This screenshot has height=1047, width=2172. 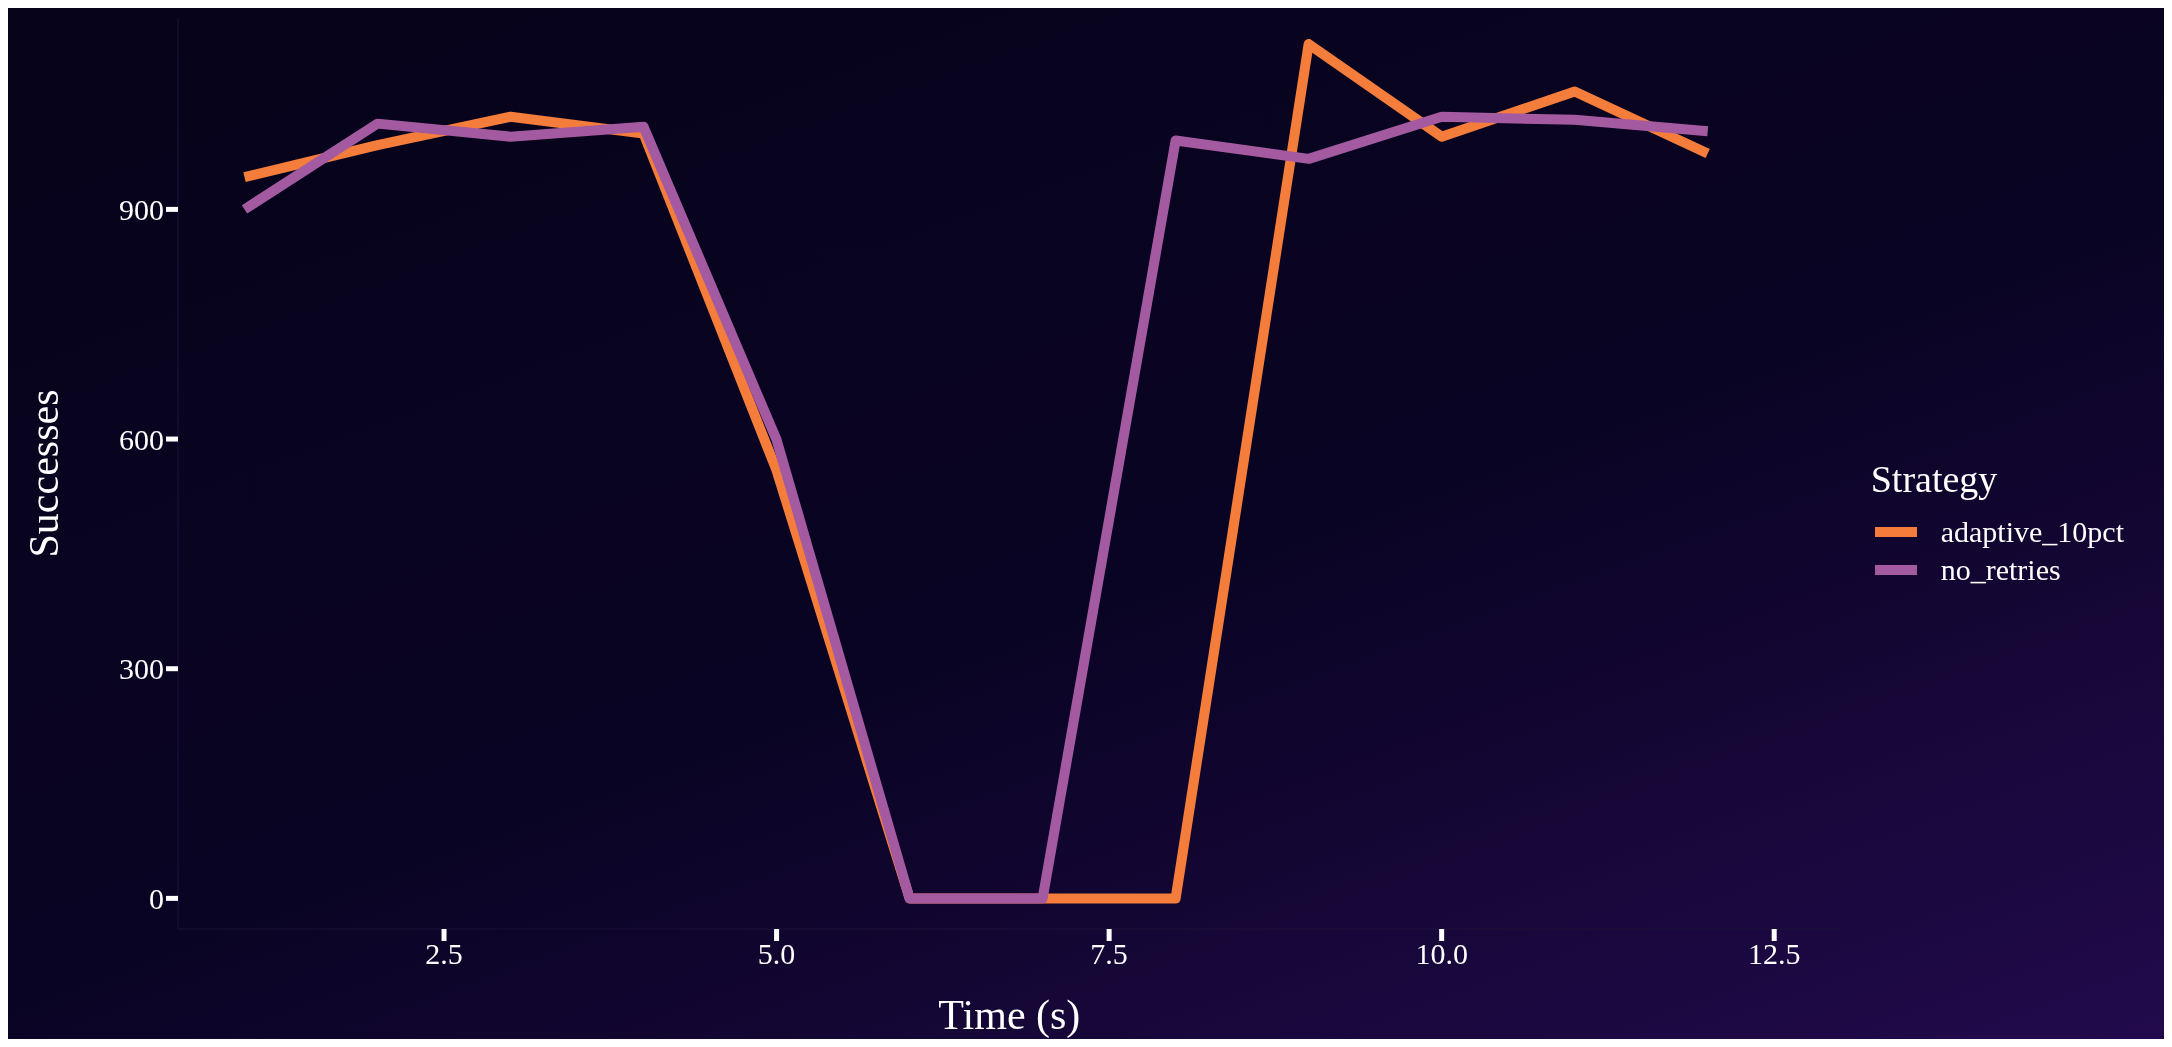 I want to click on y-tick-label: 0, so click(x=156, y=899).